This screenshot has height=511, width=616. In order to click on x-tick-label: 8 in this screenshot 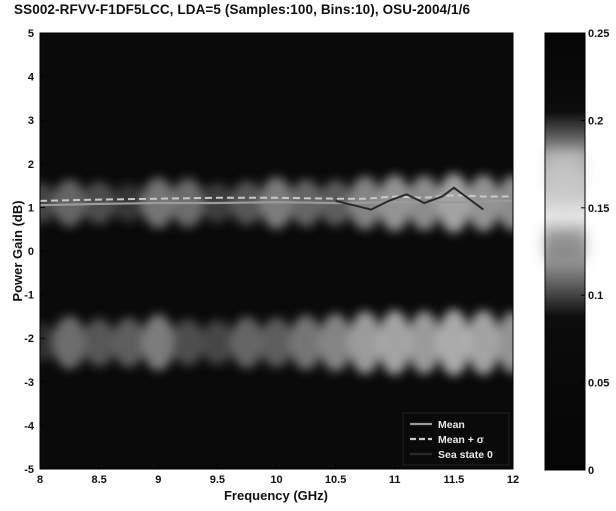, I will do `click(40, 480)`.